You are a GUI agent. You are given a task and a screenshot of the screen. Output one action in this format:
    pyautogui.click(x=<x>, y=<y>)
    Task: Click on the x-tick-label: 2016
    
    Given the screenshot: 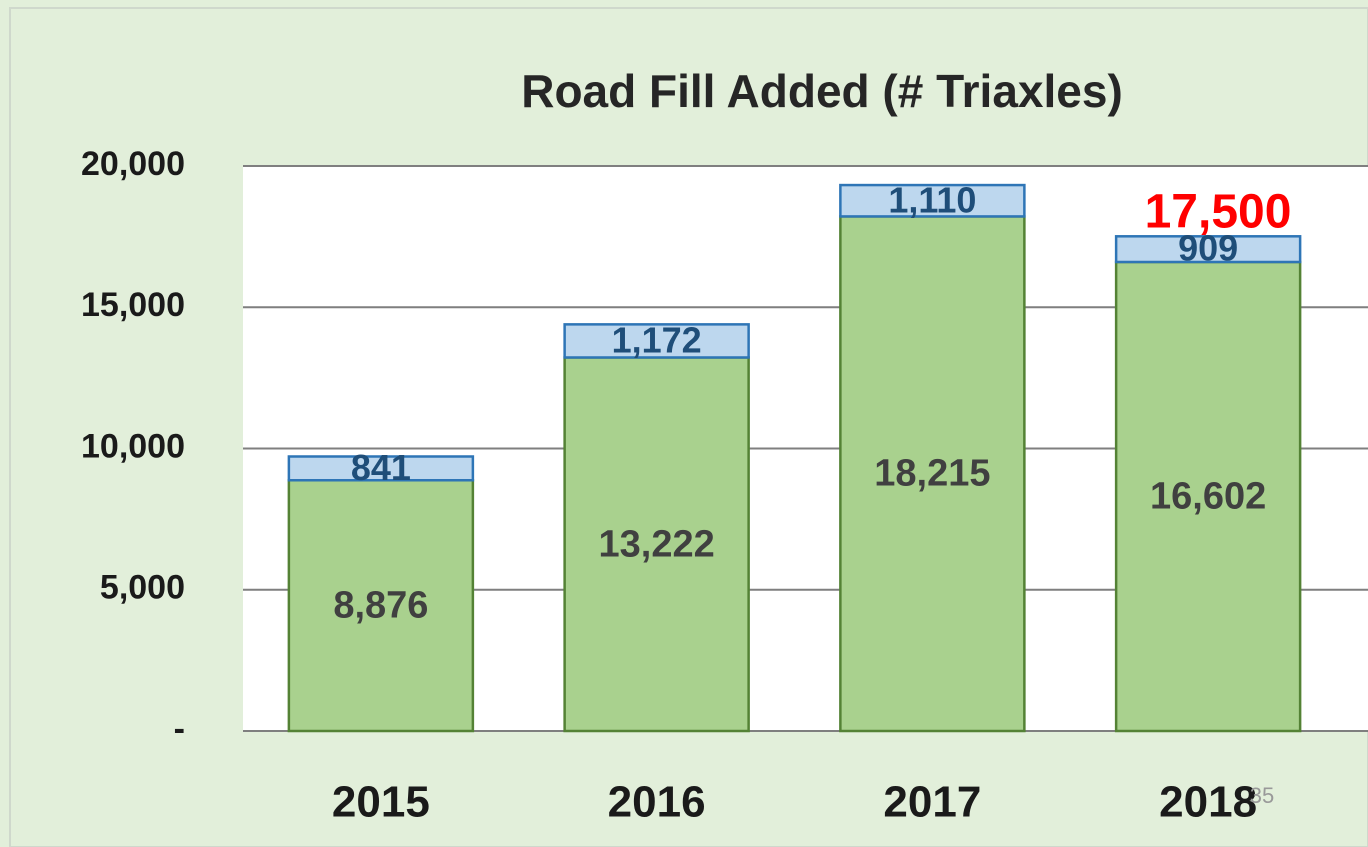 What is the action you would take?
    pyautogui.click(x=657, y=802)
    